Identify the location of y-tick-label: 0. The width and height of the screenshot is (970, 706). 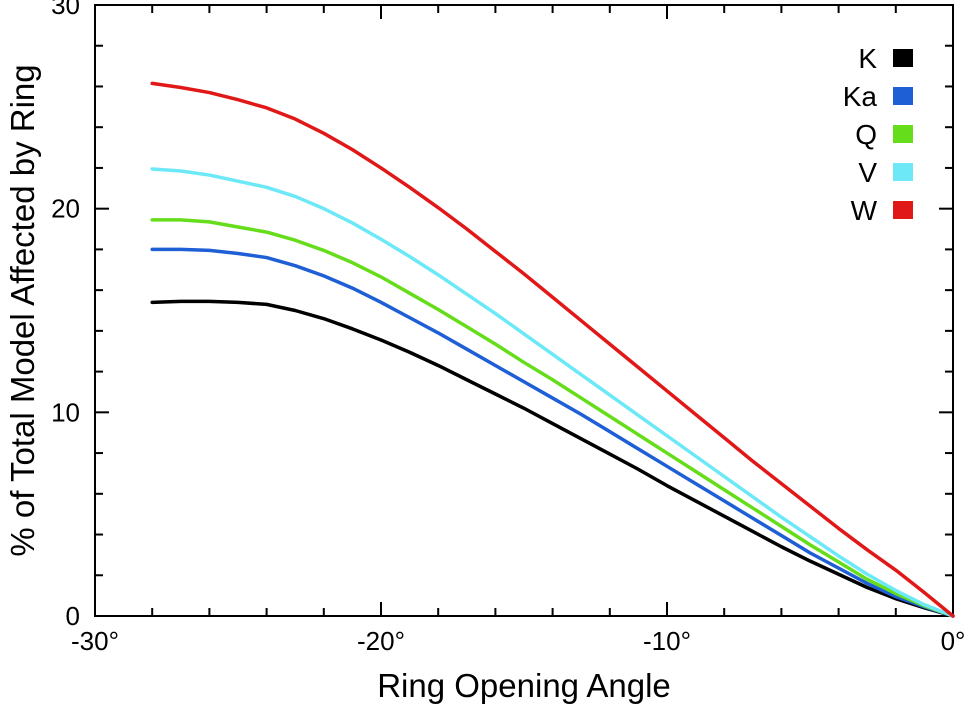
(73, 616).